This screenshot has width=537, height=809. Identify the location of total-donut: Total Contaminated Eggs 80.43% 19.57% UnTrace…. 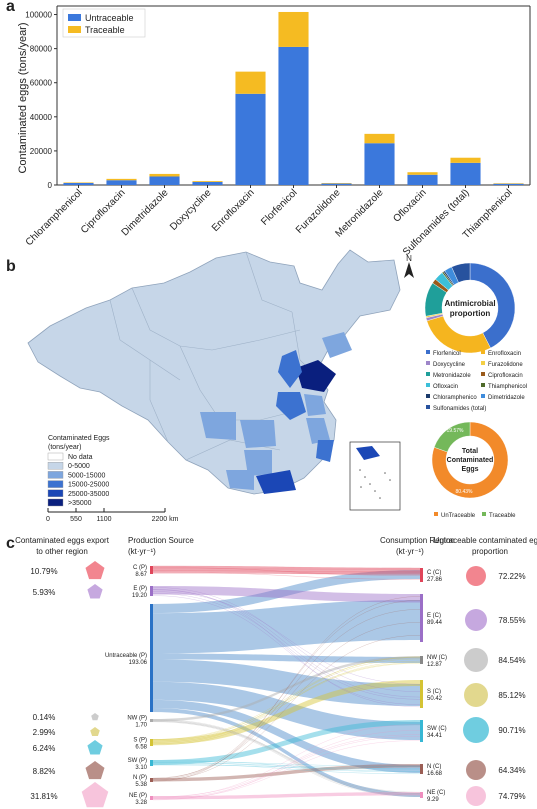
(473, 470).